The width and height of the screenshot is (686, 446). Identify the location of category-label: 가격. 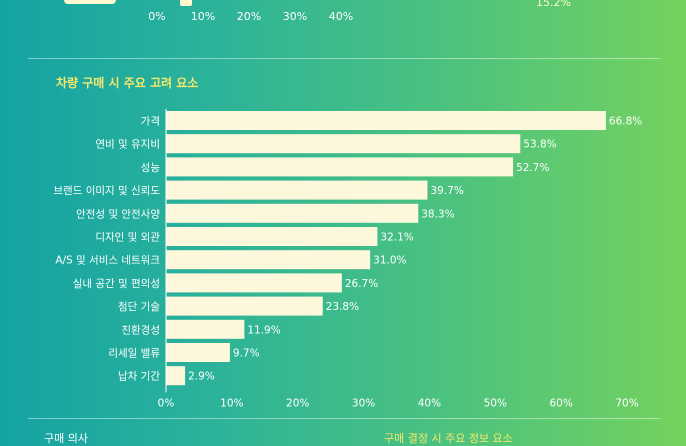
(150, 121).